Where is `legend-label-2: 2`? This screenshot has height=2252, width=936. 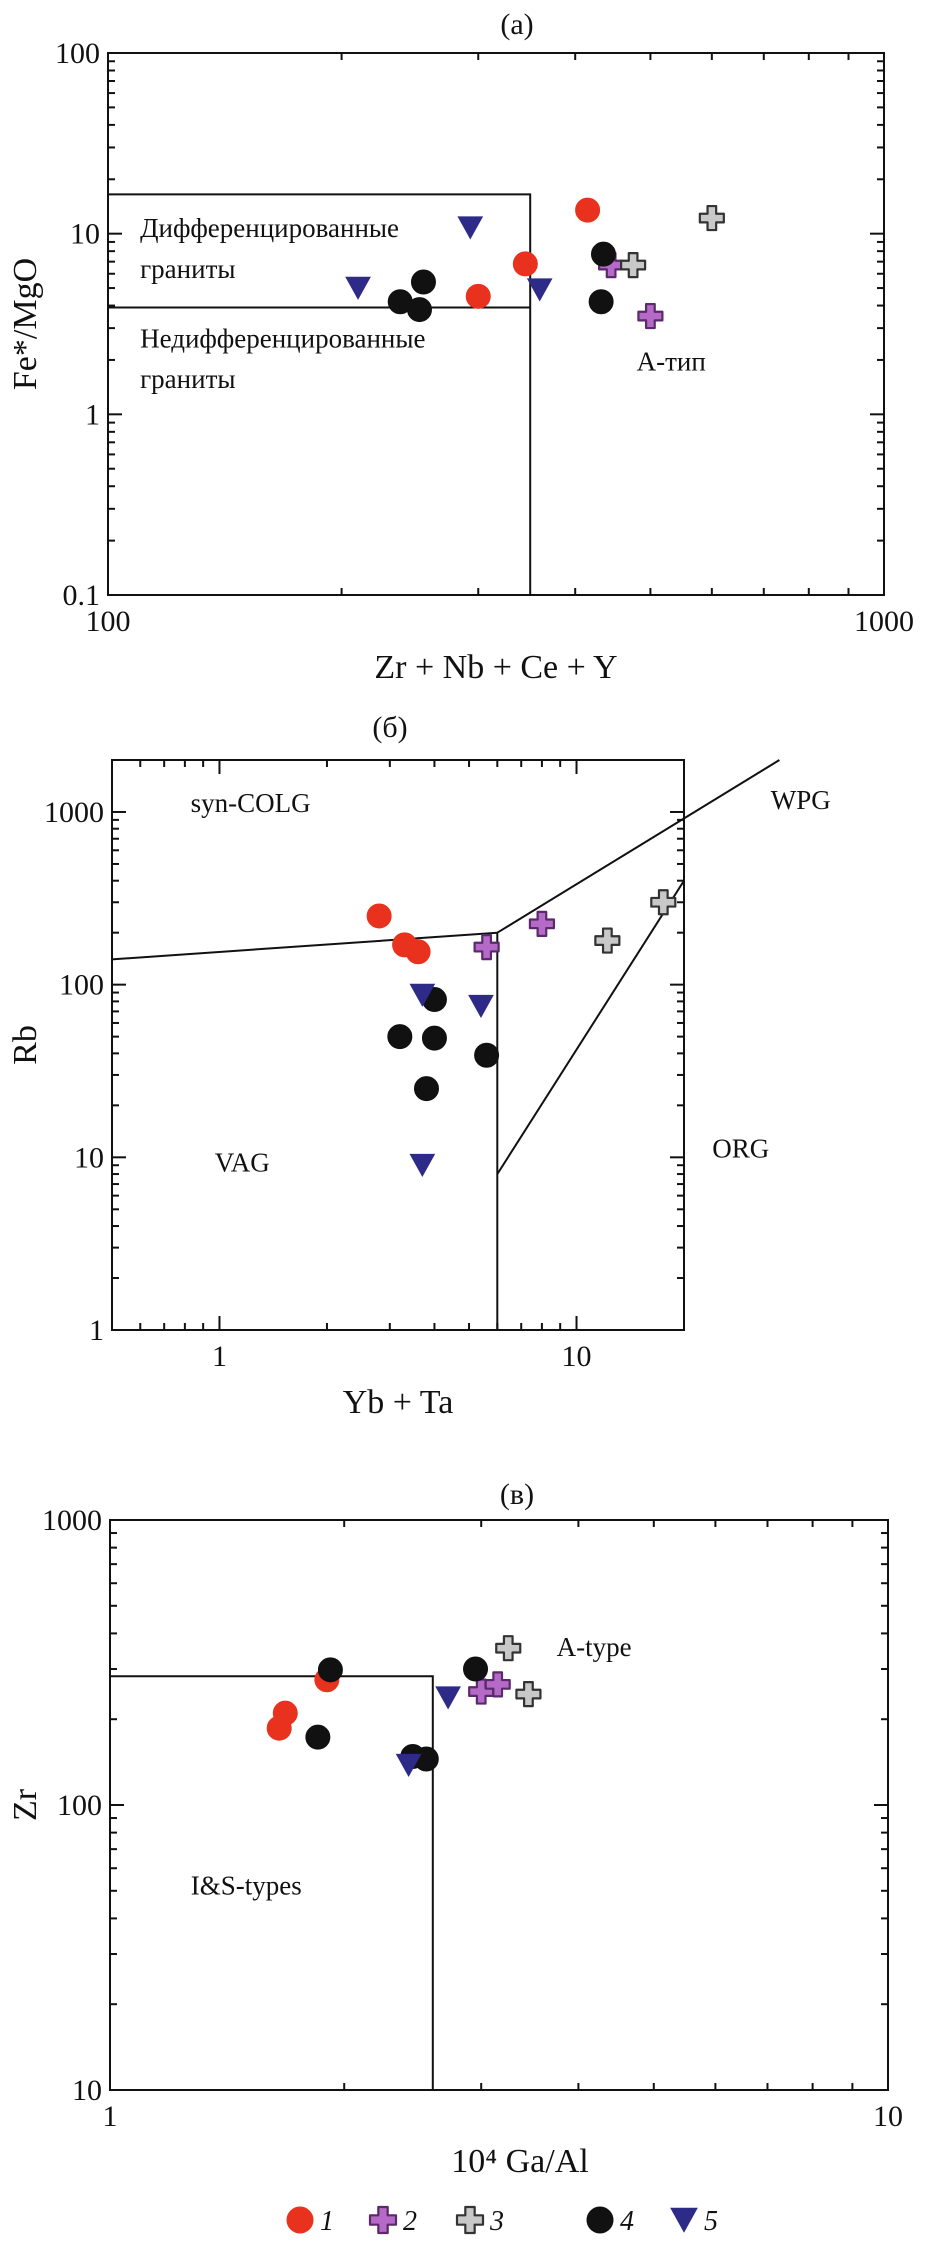
legend-label-2: 2 is located at coordinates (410, 2221).